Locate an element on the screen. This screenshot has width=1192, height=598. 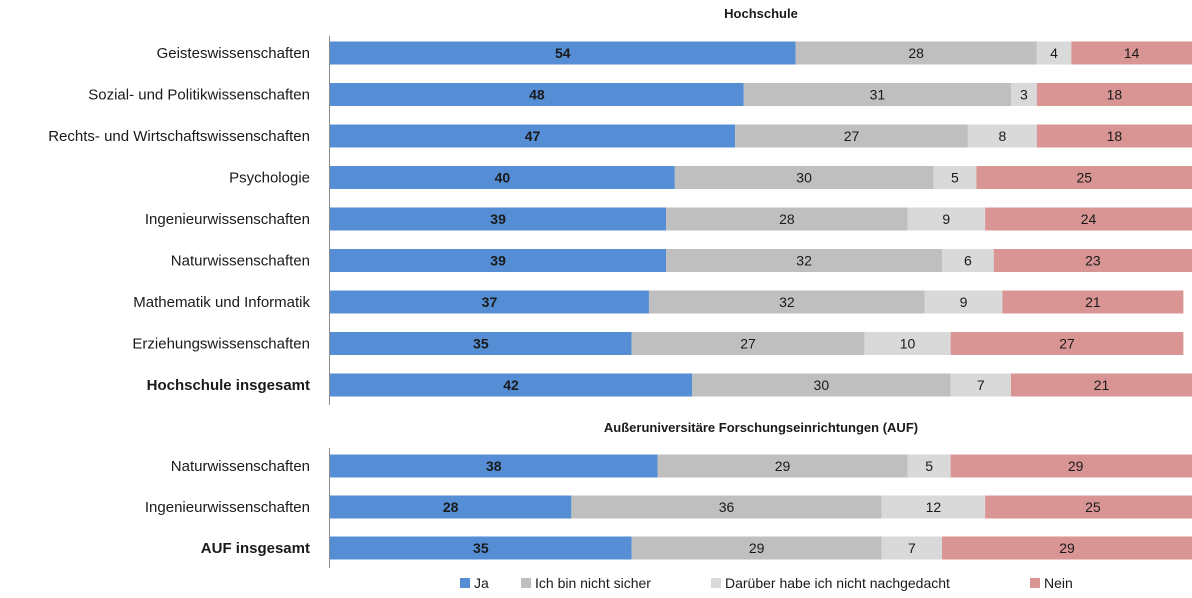
data-label-nicht-nachgedacht-ingenieurwissenschaften: 9 is located at coordinates (946, 219).